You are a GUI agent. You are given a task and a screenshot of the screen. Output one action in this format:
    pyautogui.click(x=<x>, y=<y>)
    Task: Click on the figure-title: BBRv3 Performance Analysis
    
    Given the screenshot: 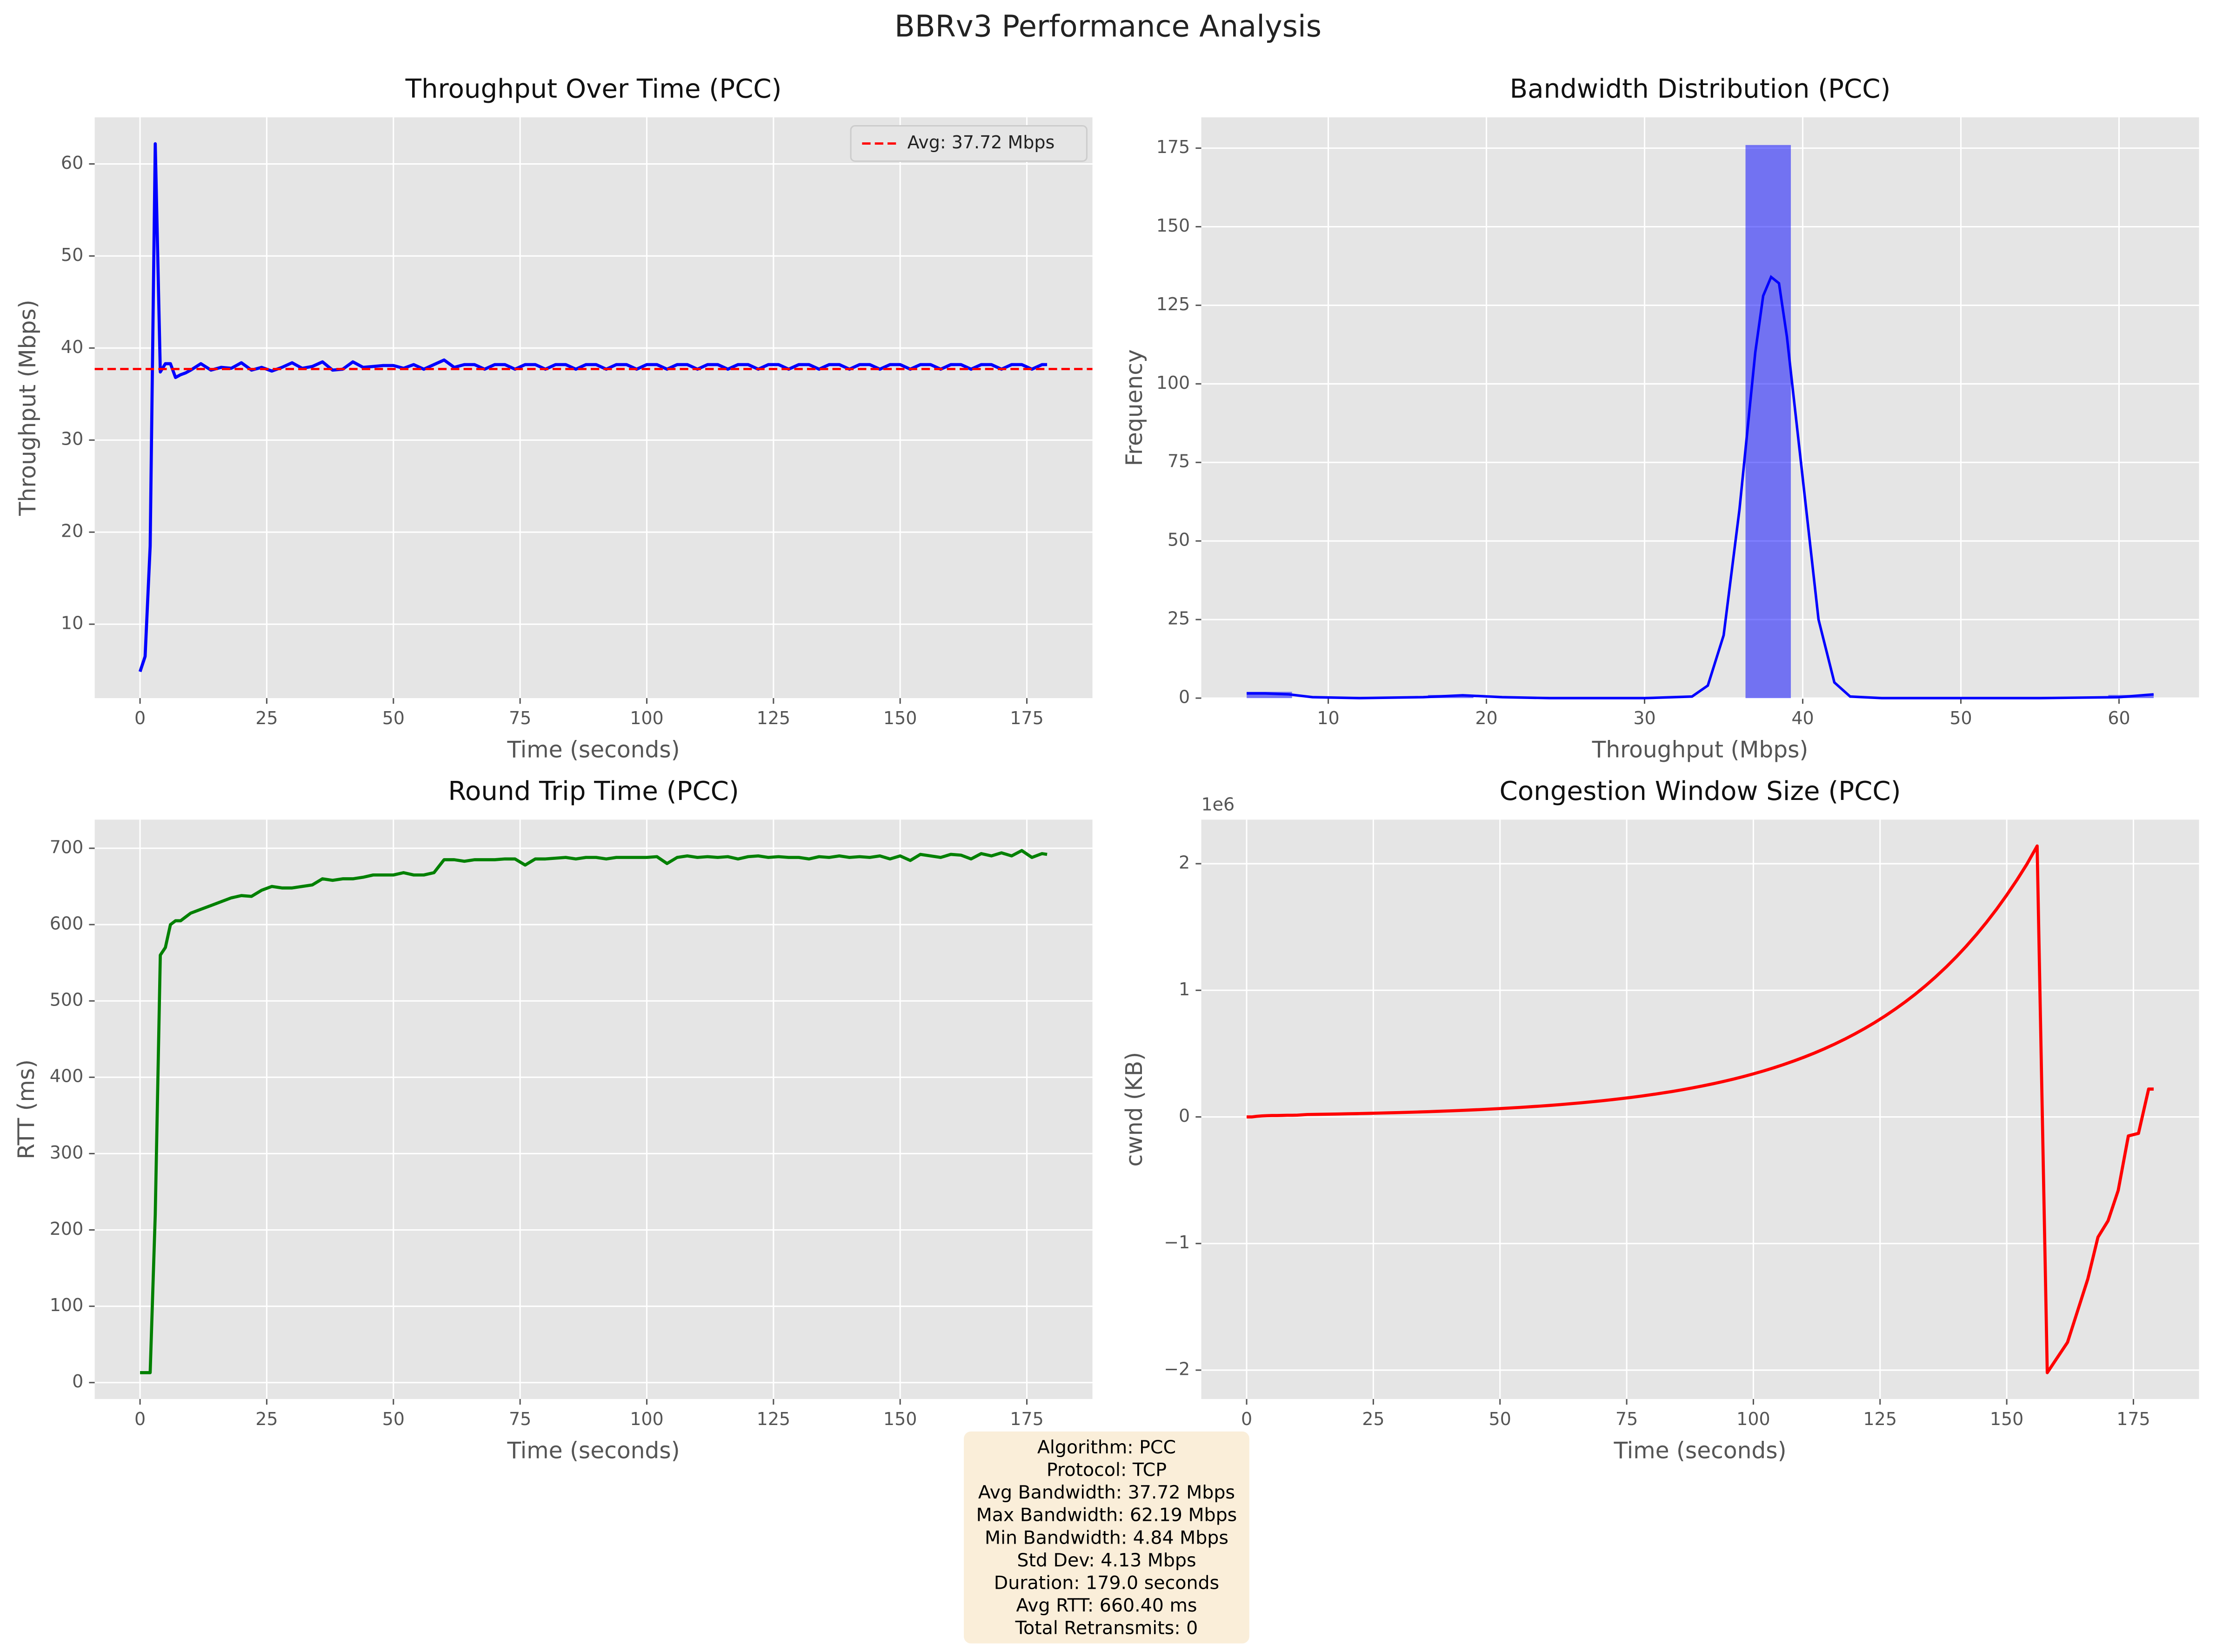 What is the action you would take?
    pyautogui.click(x=1108, y=26)
    